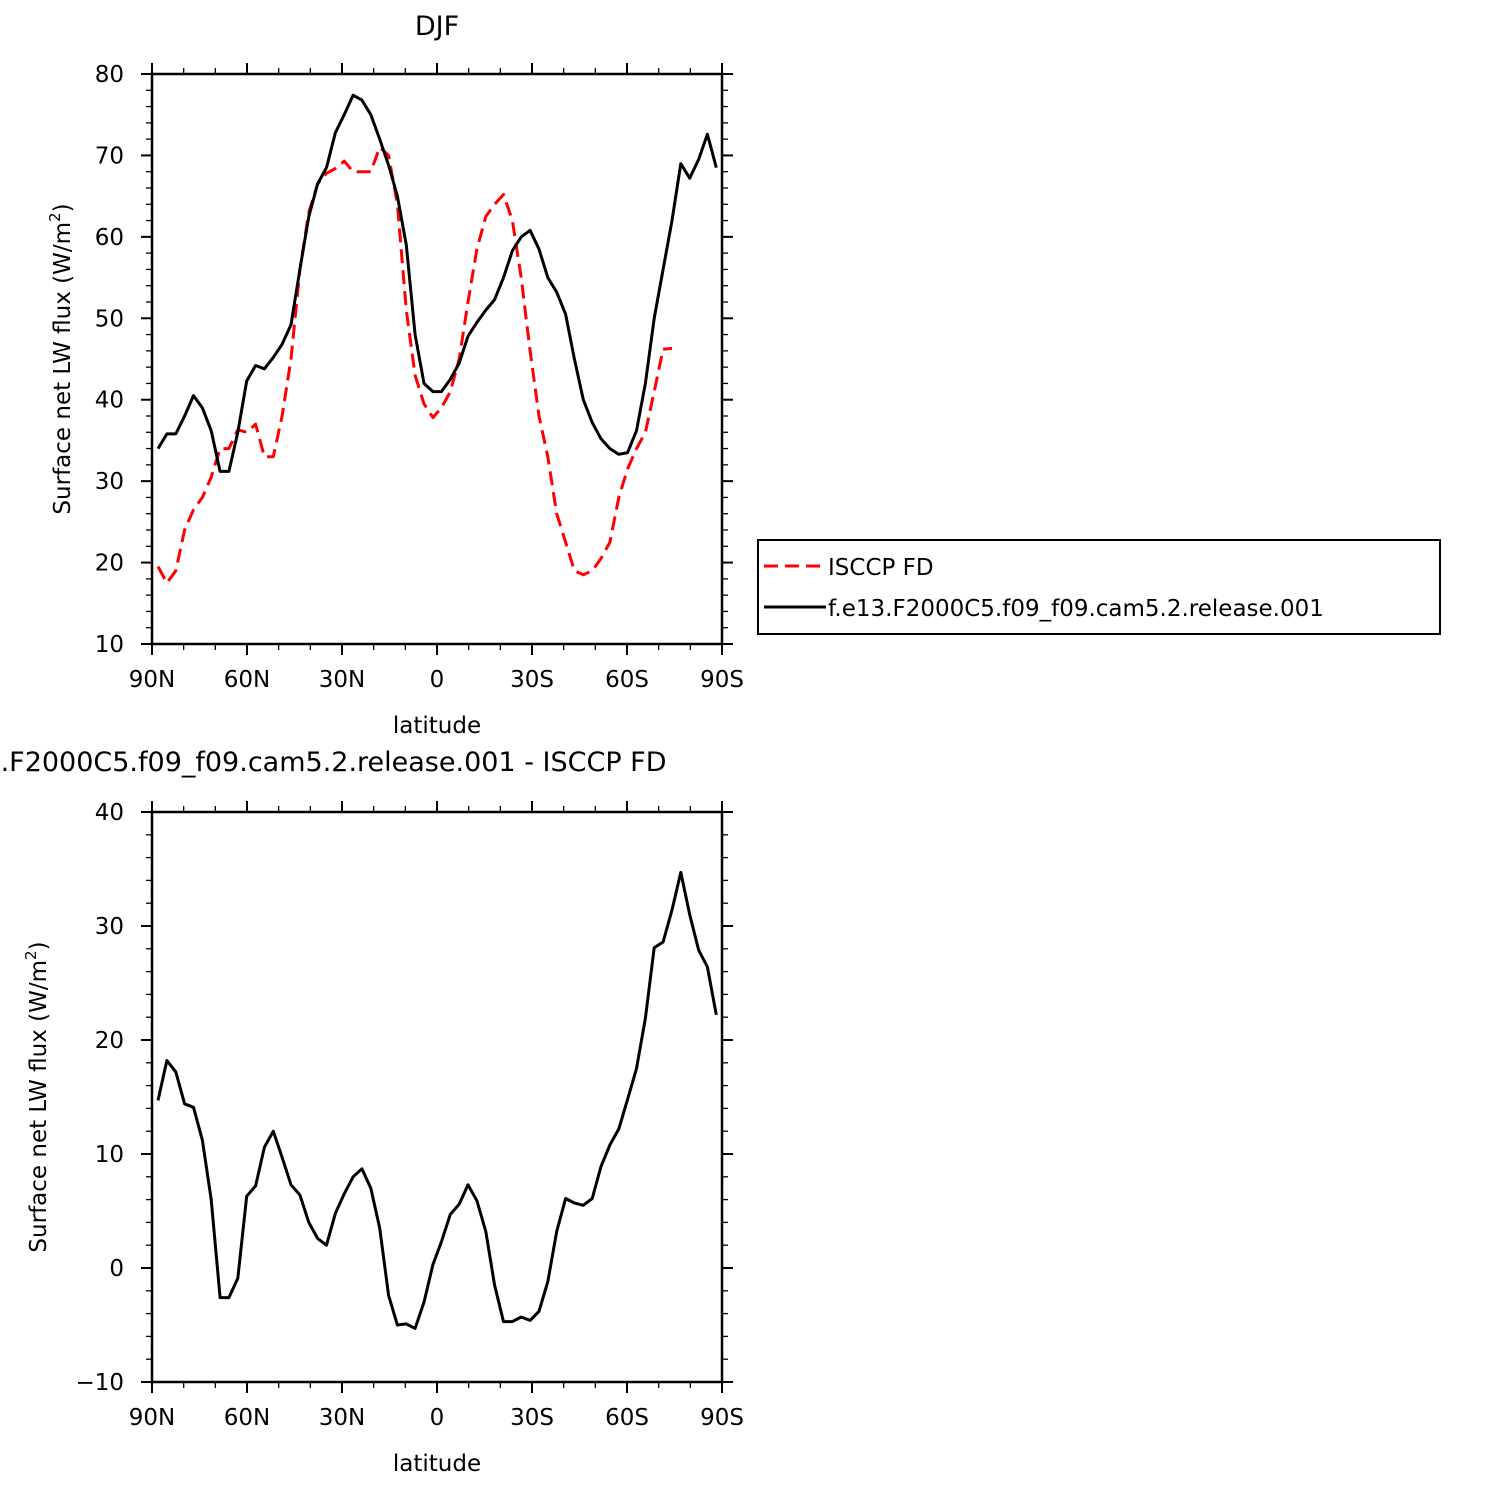  What do you see at coordinates (109, 156) in the screenshot?
I see `y-tick-label: 70` at bounding box center [109, 156].